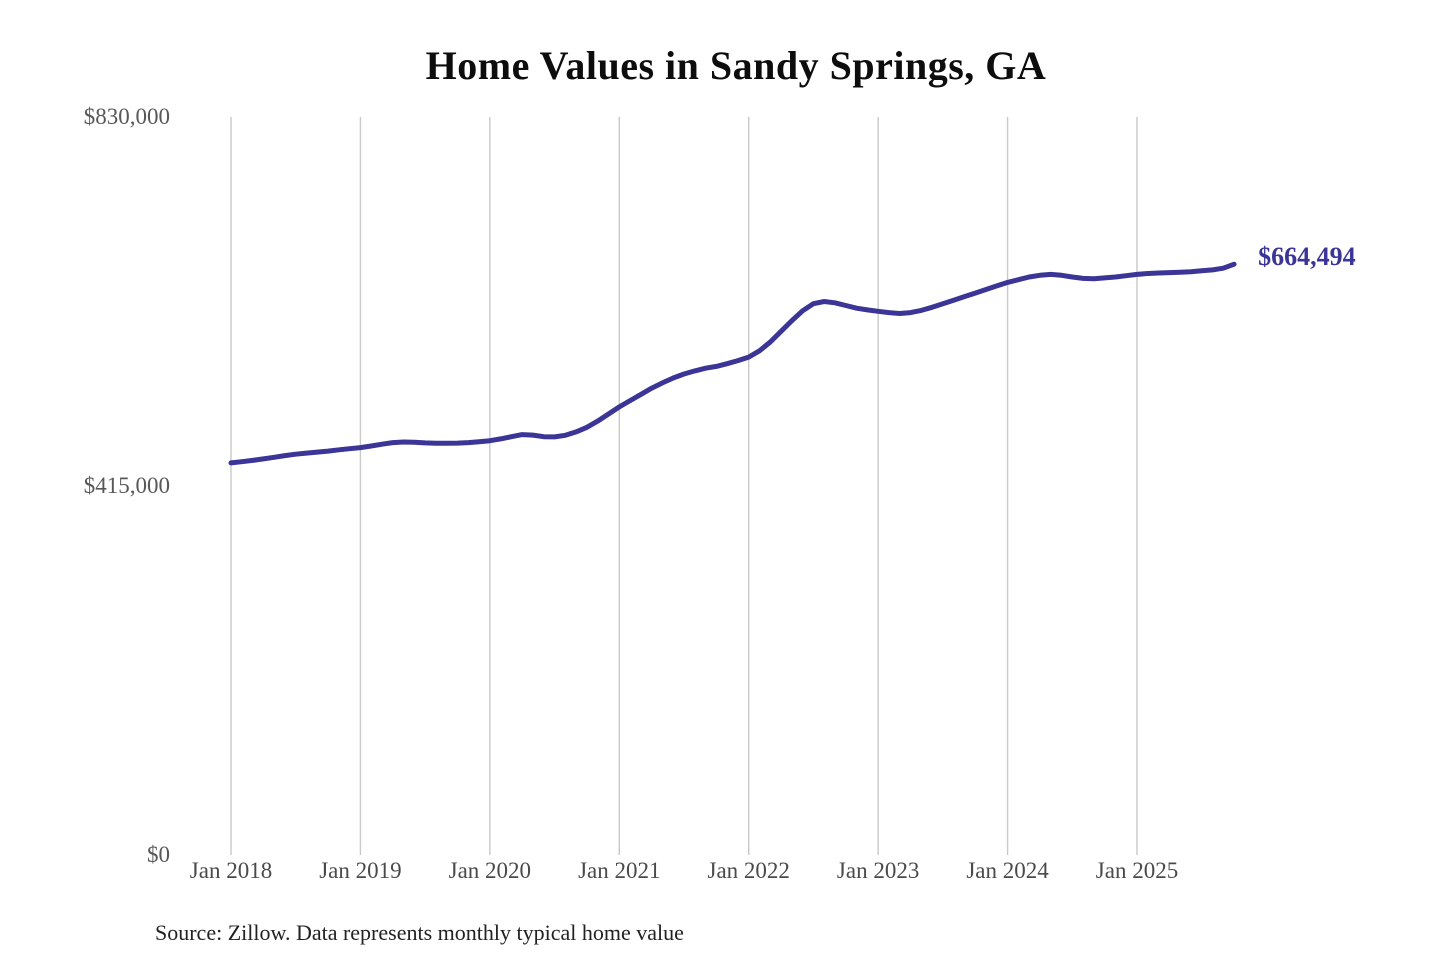  Describe the element at coordinates (126, 485) in the screenshot. I see `y-axis-tick-label: $415,000` at that location.